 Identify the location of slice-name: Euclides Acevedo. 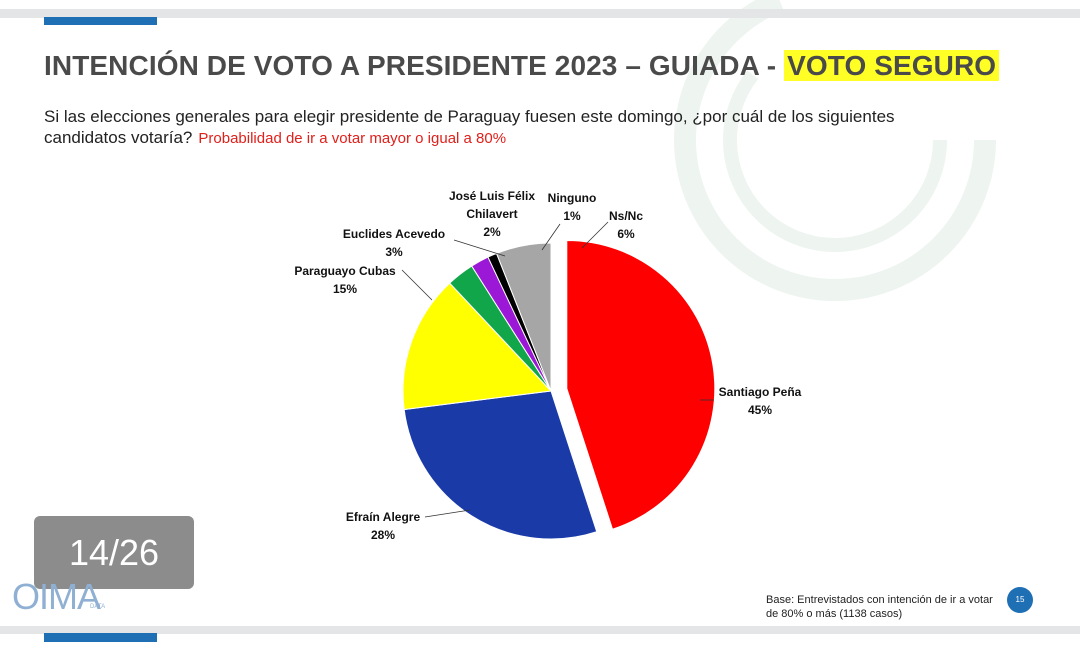
(394, 234).